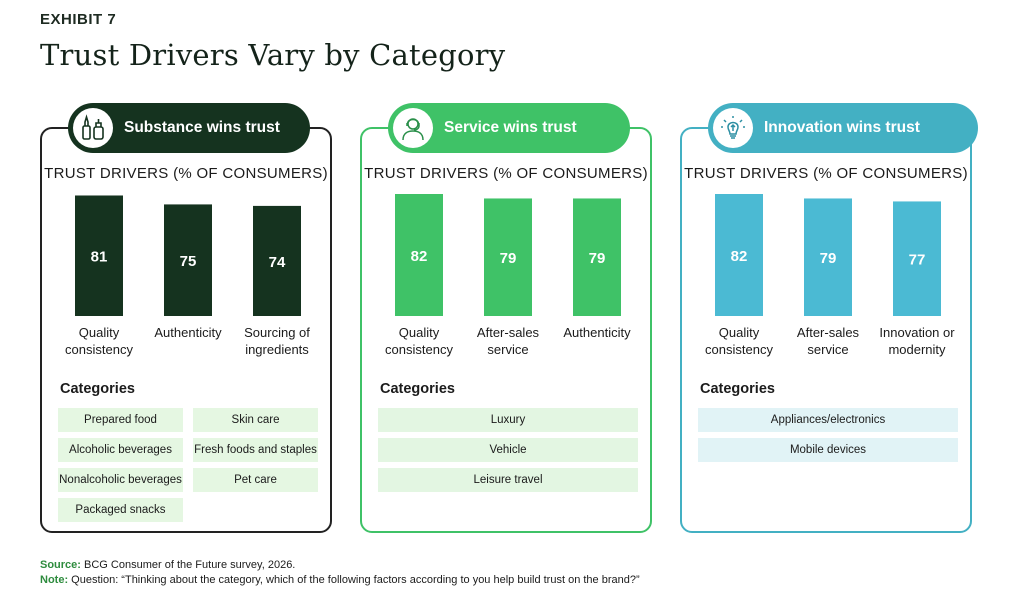 The height and width of the screenshot is (616, 1024). Describe the element at coordinates (255, 480) in the screenshot. I see `category-tag: Pet care` at that location.